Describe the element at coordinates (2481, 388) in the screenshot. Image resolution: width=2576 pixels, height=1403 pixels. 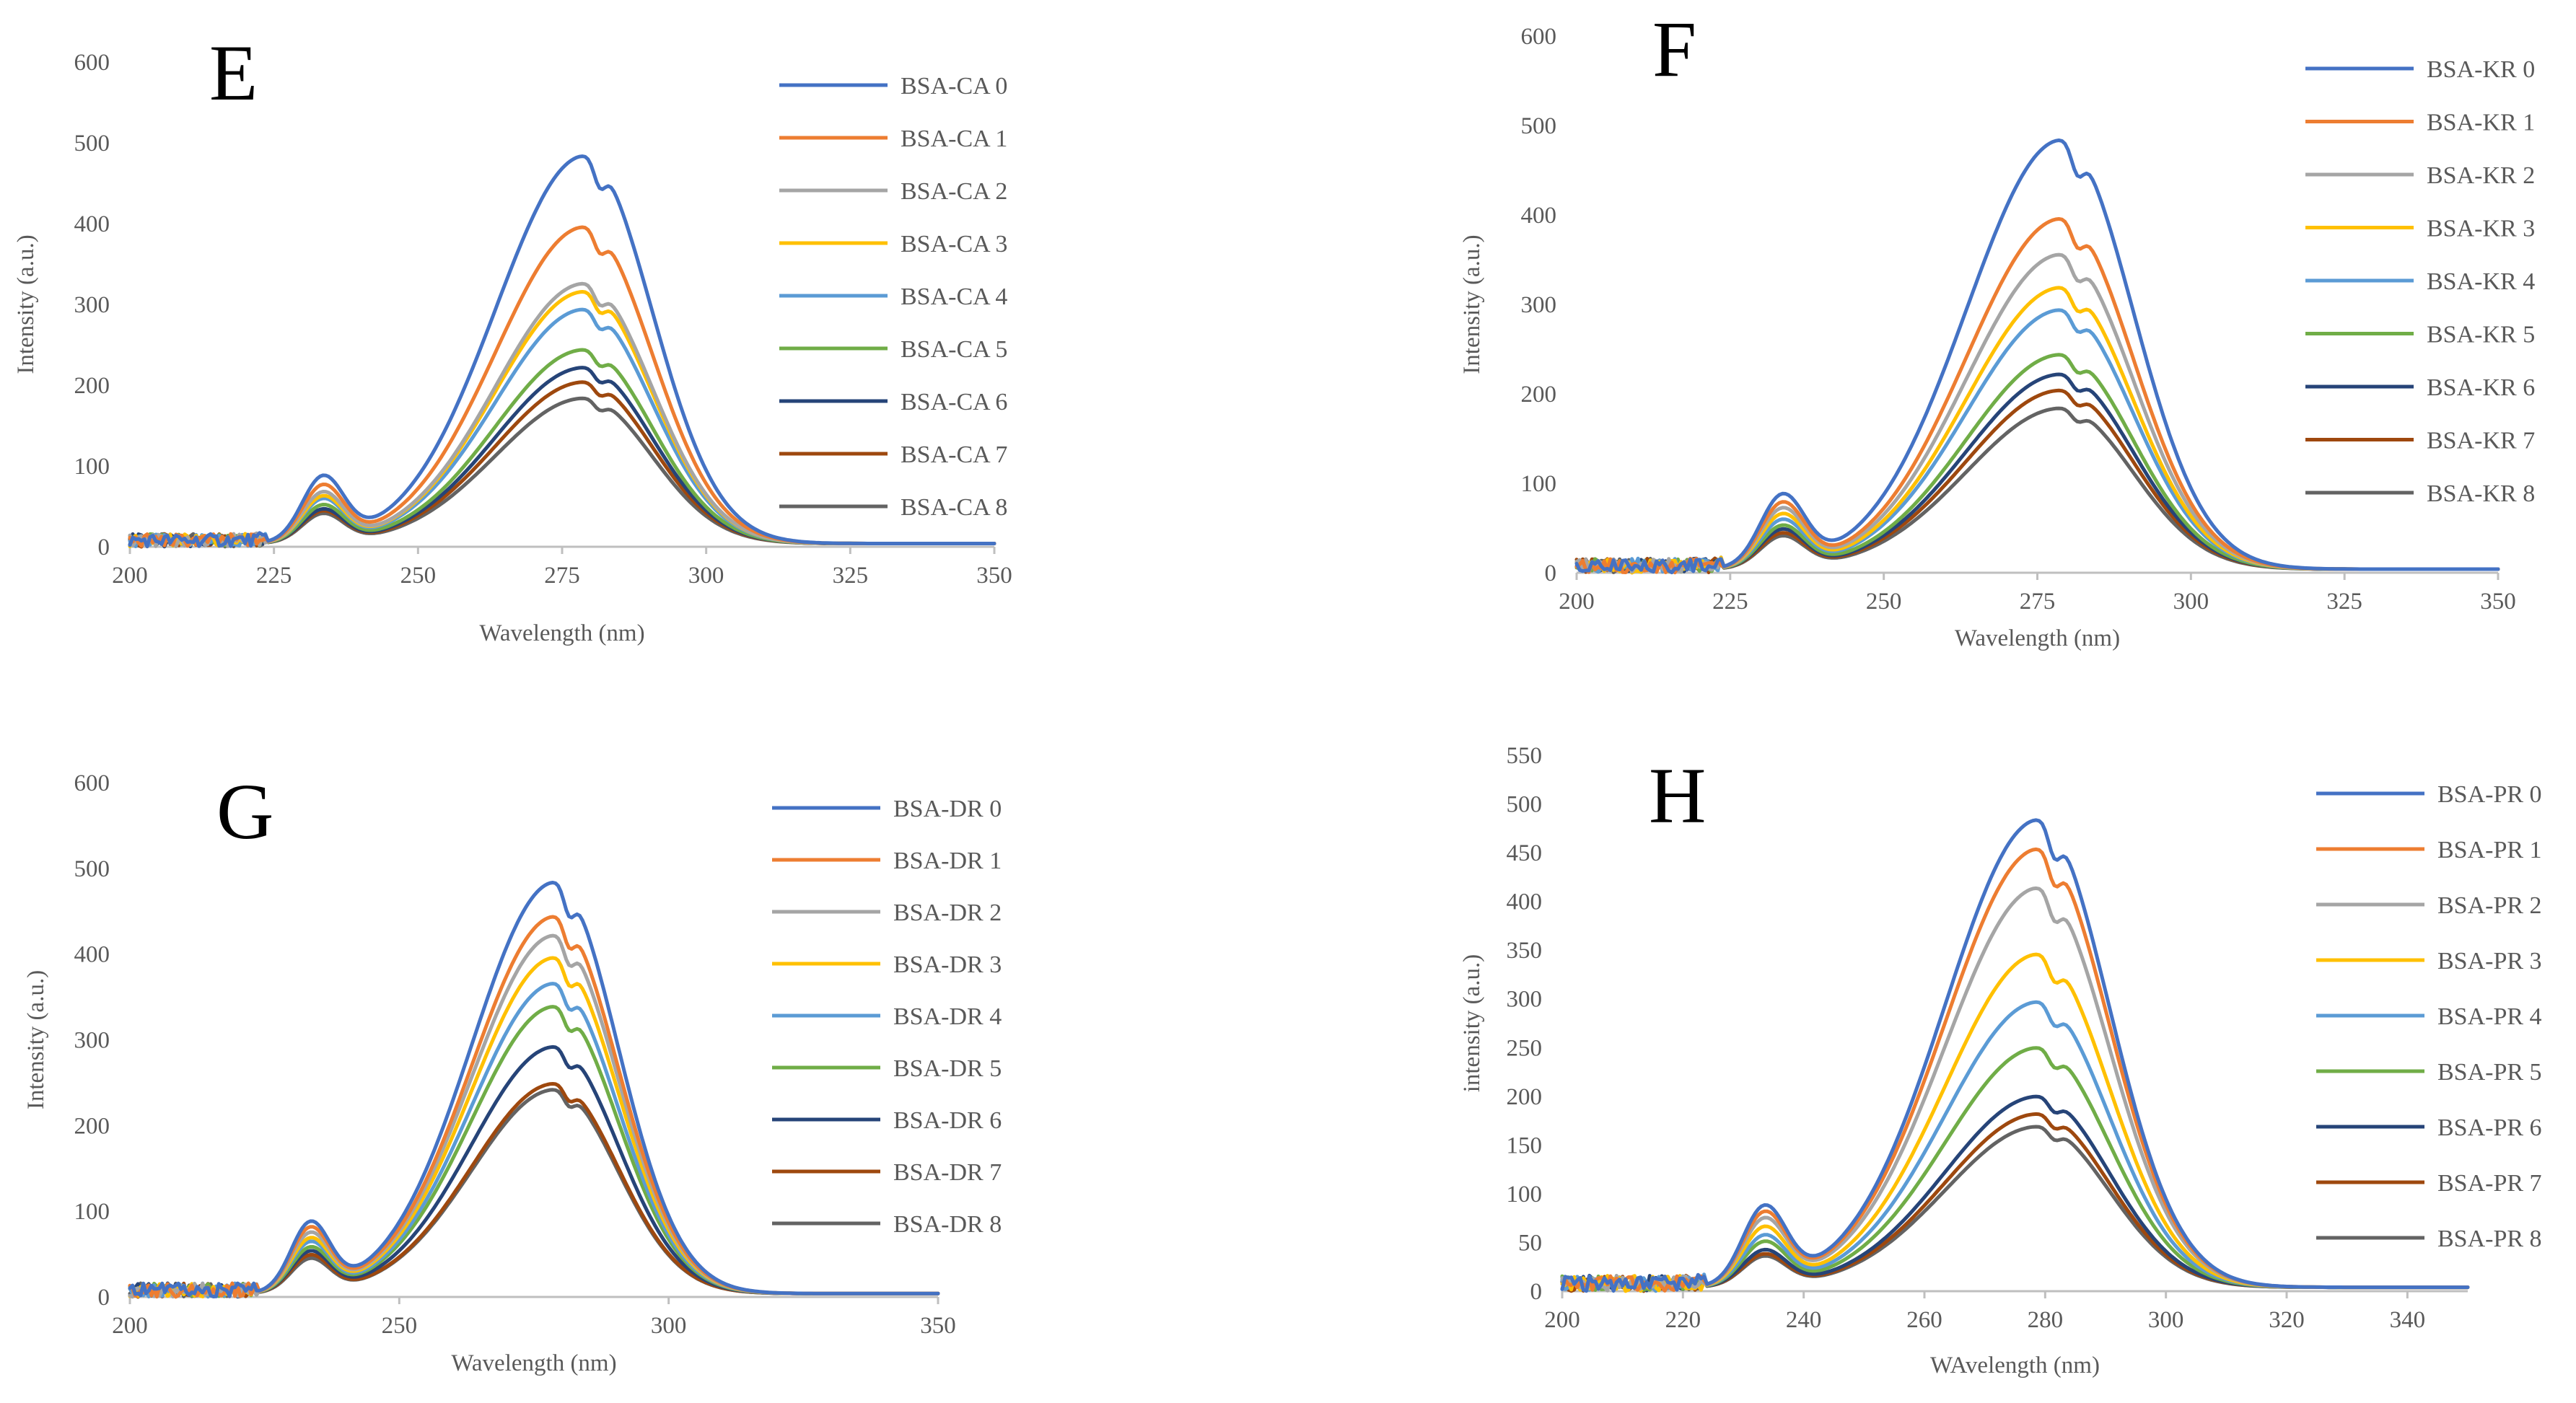
I see `legend-label: BSA-KR 6` at that location.